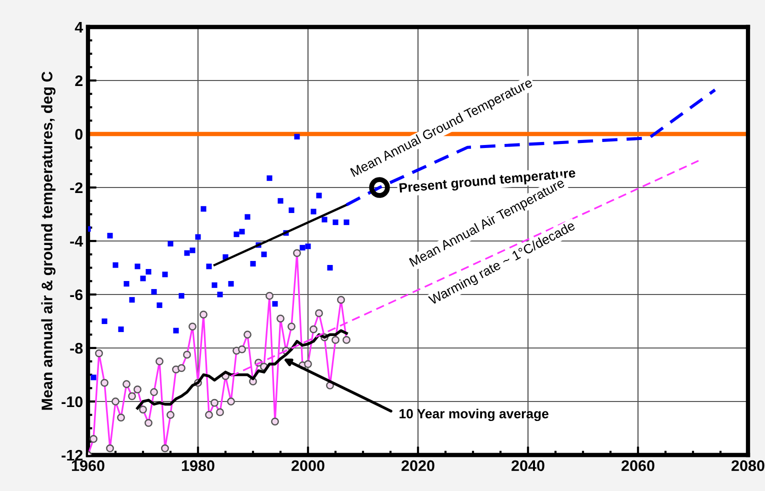  I want to click on y-tick-label: -2, so click(76, 188).